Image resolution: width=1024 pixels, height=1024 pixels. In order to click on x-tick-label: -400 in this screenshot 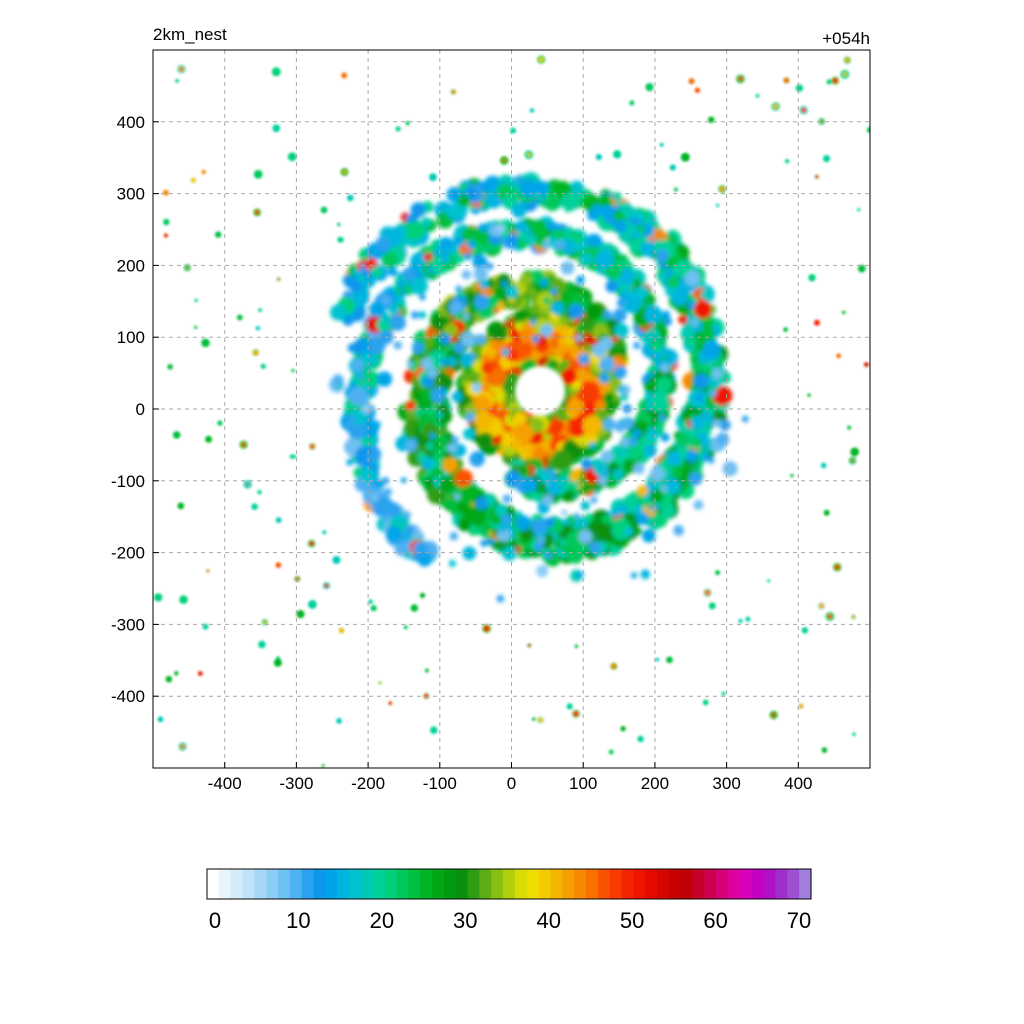, I will do `click(225, 783)`.